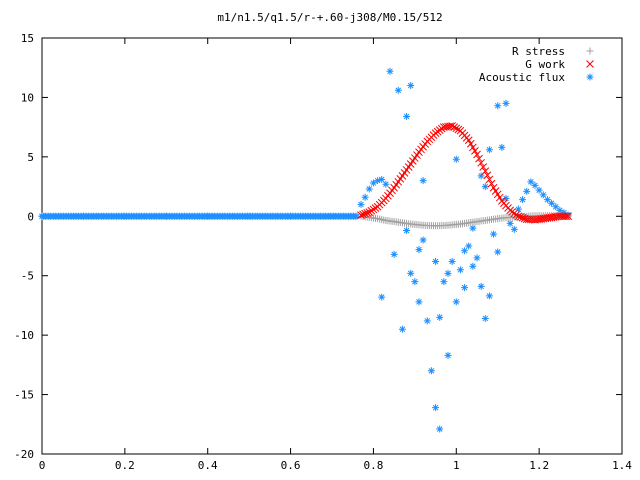  Describe the element at coordinates (208, 465) in the screenshot. I see `x-tick-label: 0.4` at that location.